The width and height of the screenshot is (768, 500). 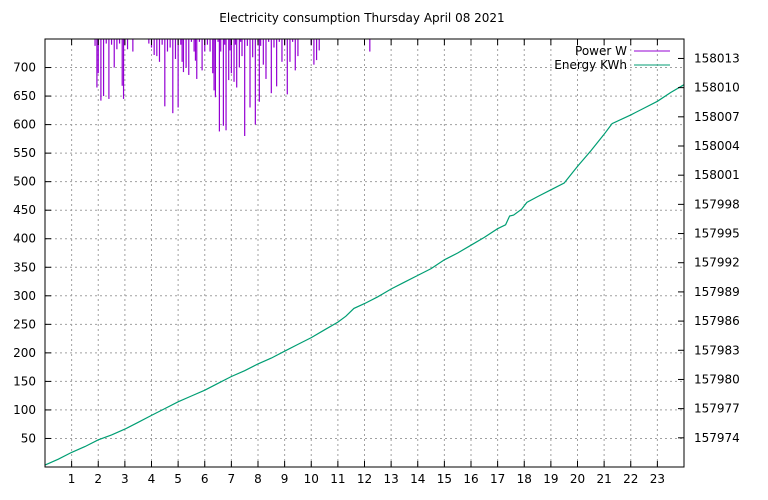 I want to click on x-tick-label: 18, so click(x=524, y=479).